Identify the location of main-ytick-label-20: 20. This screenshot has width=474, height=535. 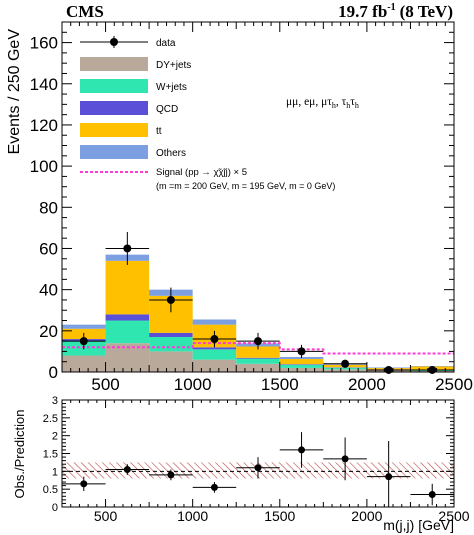
(48, 331).